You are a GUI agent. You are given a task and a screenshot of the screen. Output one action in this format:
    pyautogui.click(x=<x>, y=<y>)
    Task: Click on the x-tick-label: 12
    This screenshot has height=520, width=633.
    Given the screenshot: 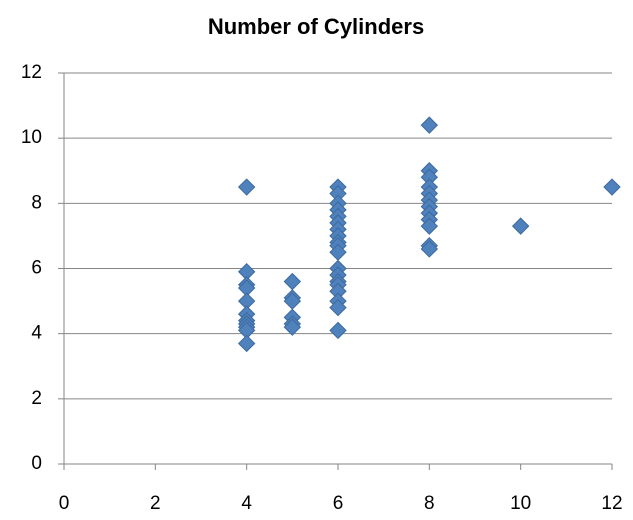 What is the action you would take?
    pyautogui.click(x=611, y=503)
    